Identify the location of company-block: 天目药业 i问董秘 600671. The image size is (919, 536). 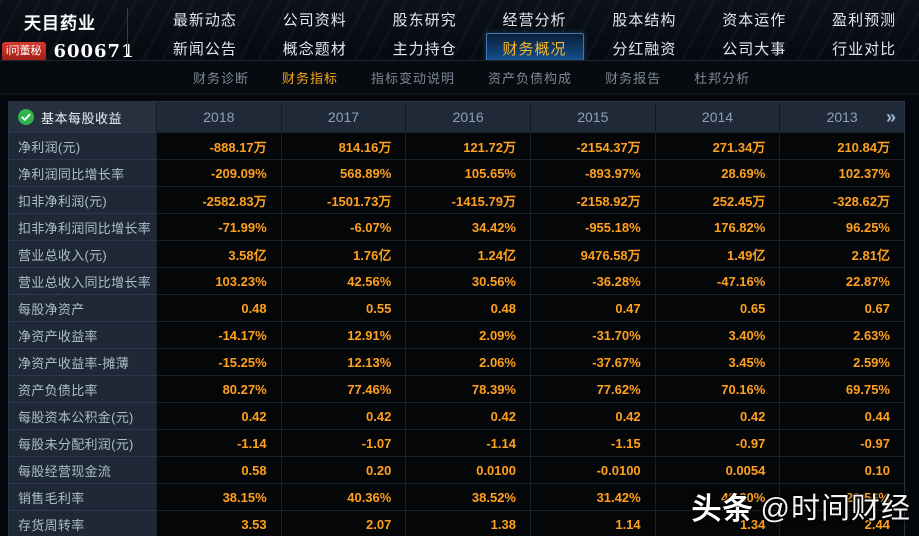
(75, 30).